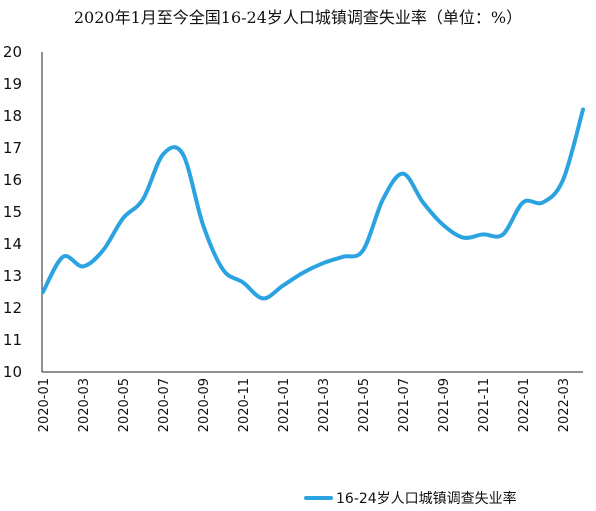  I want to click on x-tick-label: 2021-01, so click(284, 405).